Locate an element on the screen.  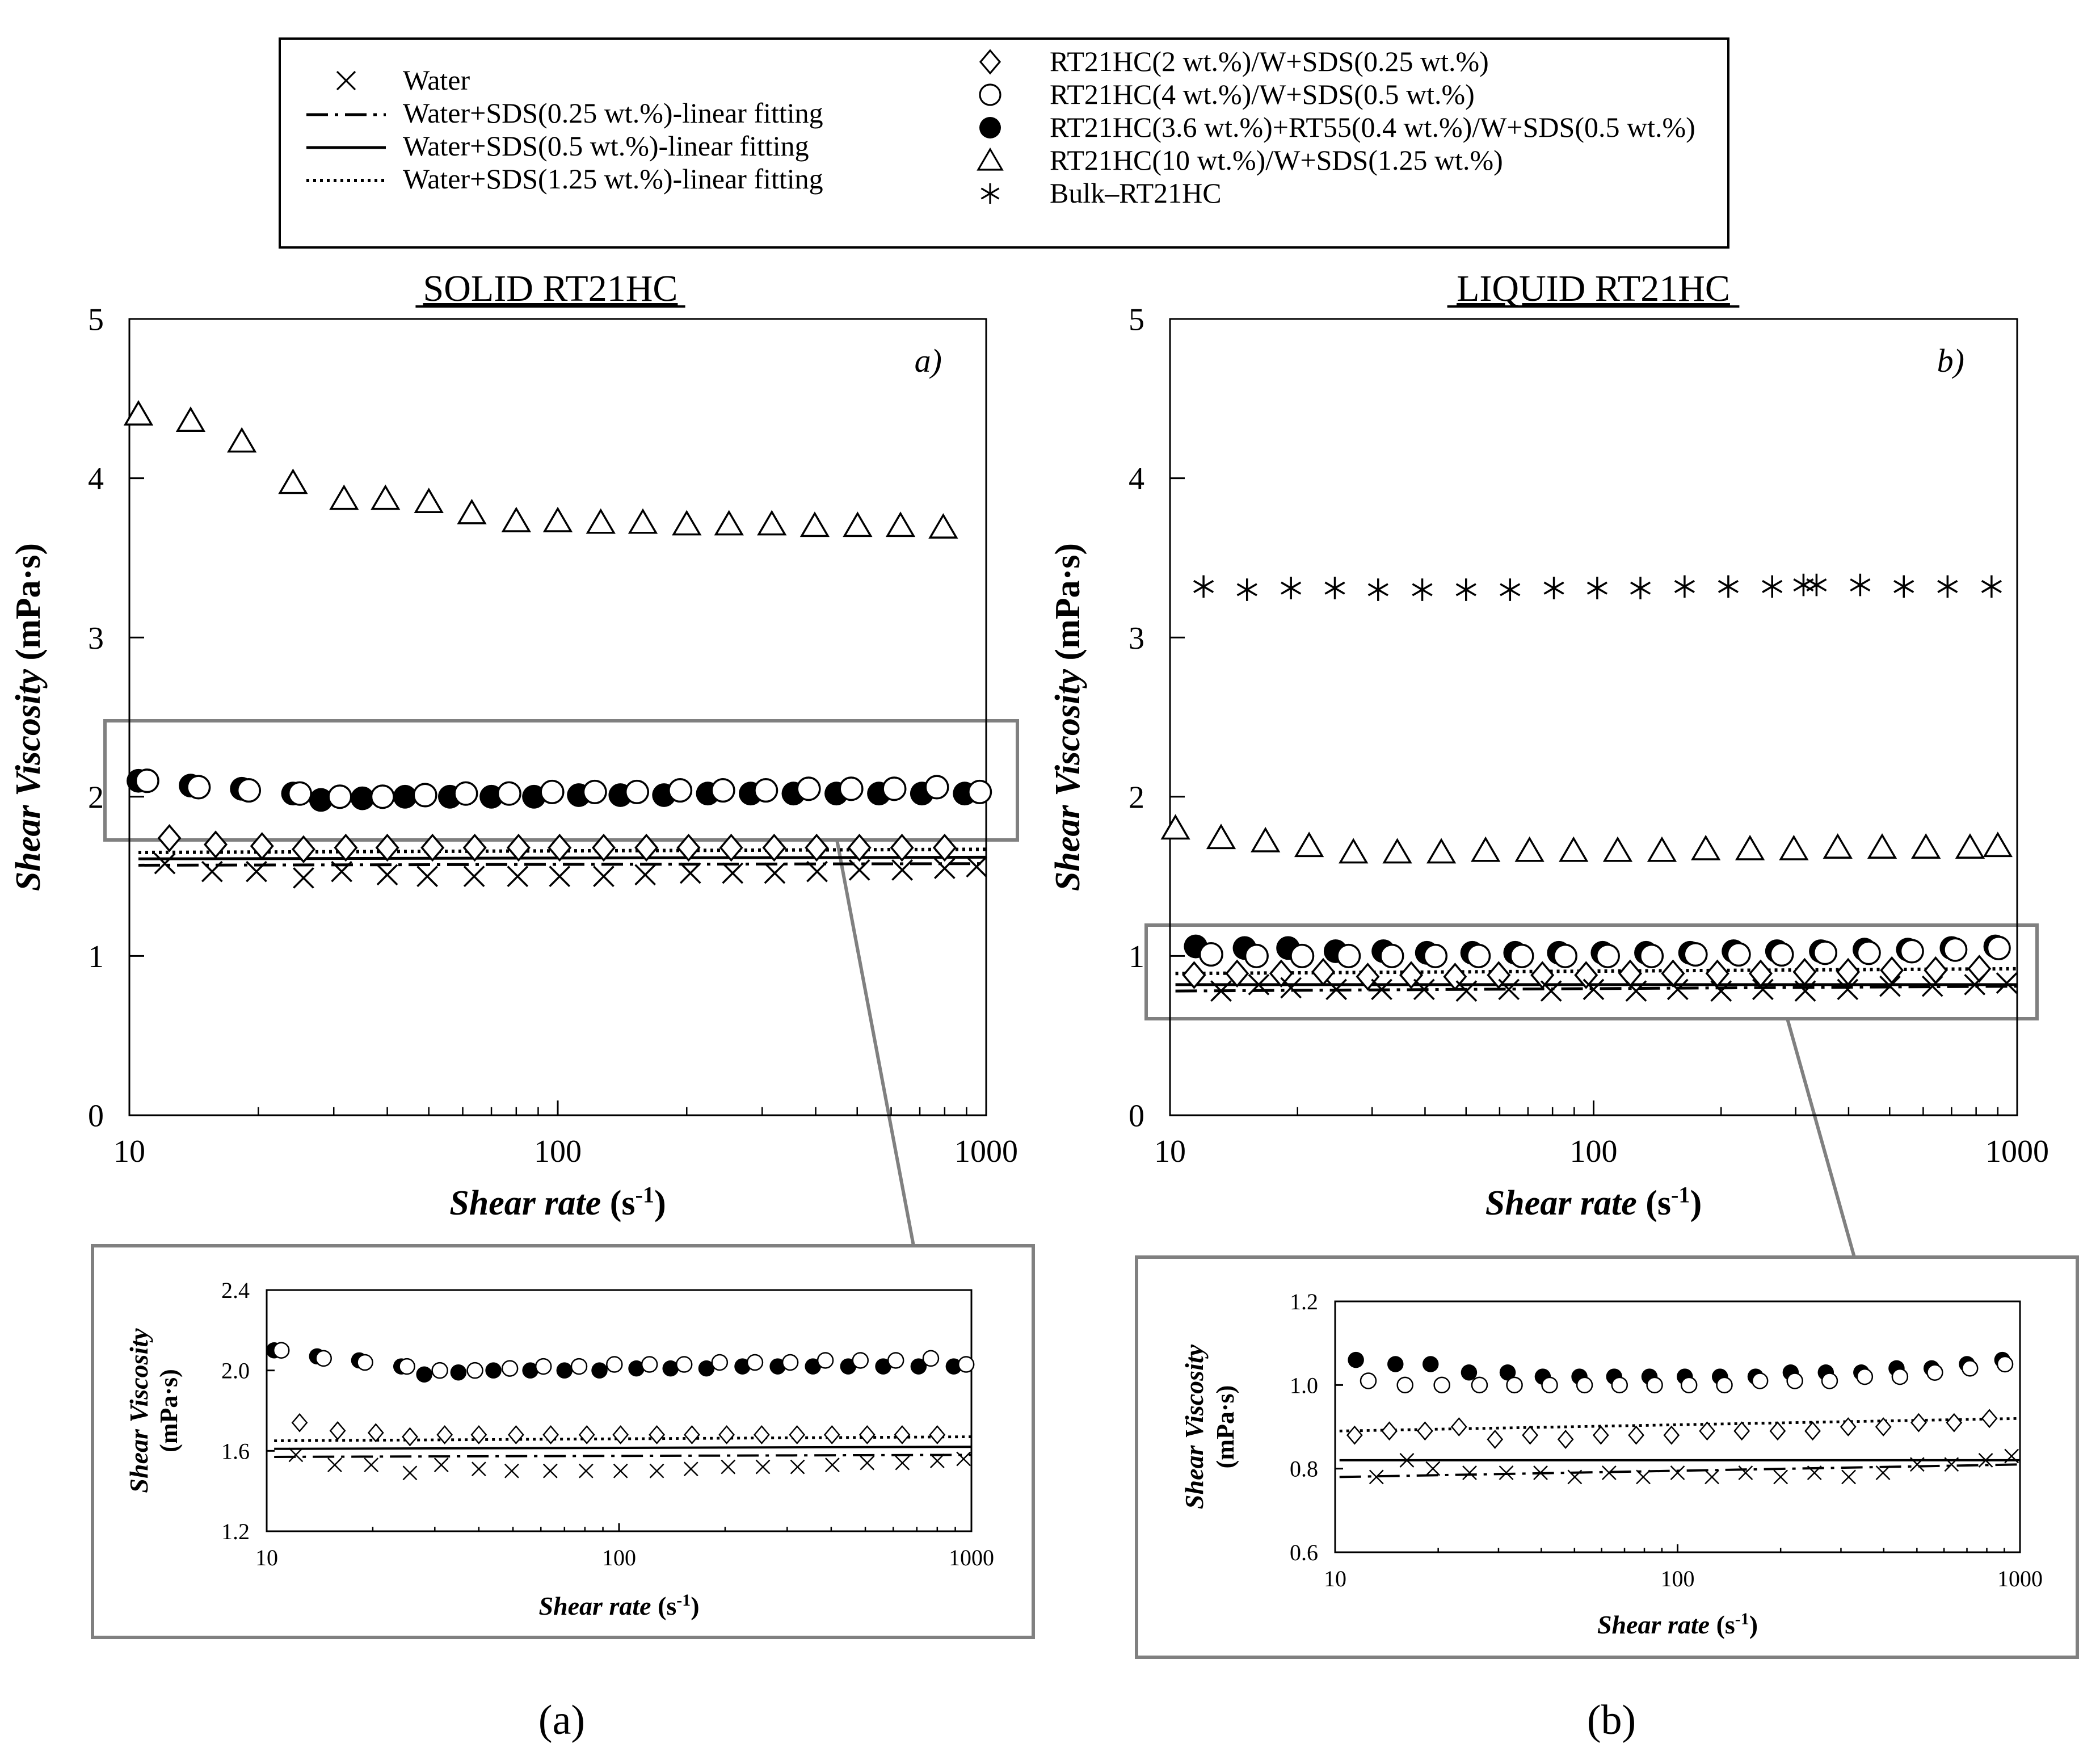
plot-frame is located at coordinates (619, 1411).